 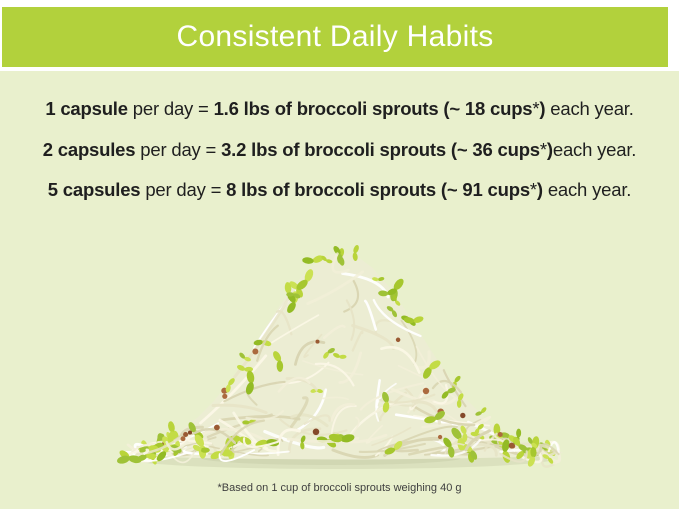 I want to click on header-bar: Consistent Daily Habits, so click(x=335, y=37).